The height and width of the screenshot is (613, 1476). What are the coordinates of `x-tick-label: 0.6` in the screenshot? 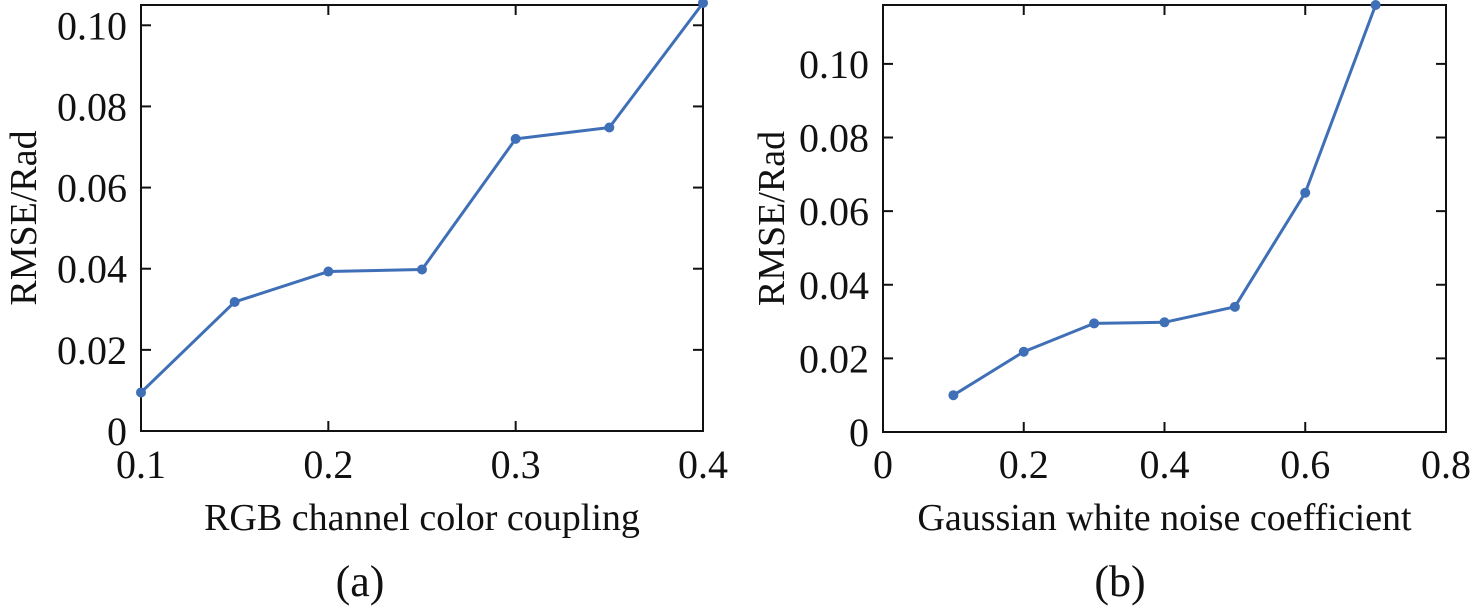 It's located at (1305, 464).